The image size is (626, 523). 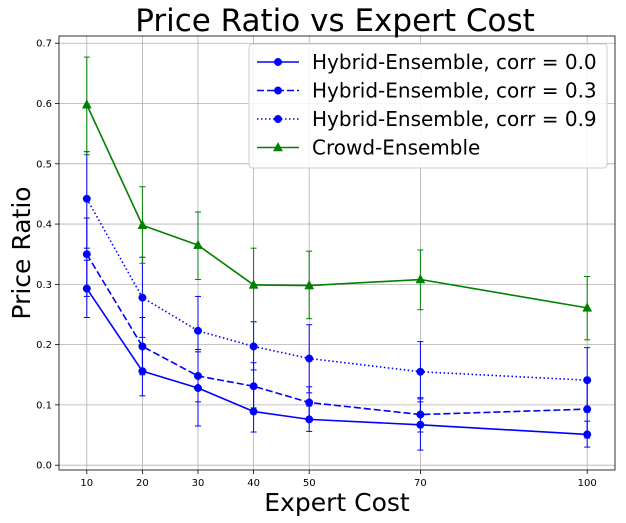 I want to click on x-axis-title: Expert Cost, so click(x=337, y=502).